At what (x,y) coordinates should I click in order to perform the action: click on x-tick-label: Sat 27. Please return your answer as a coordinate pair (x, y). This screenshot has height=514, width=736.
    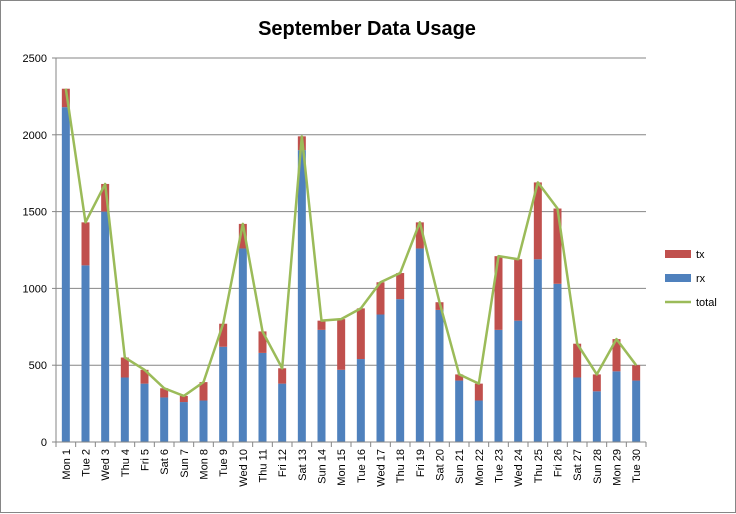
    Looking at the image, I should click on (578, 465).